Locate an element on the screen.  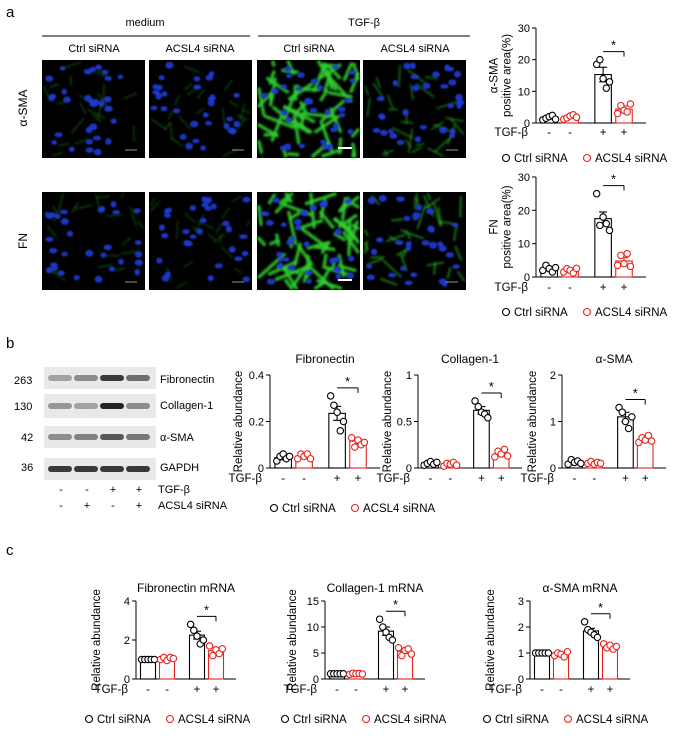
legend-ctrl: Ctrl siRNA is located at coordinates (541, 159).